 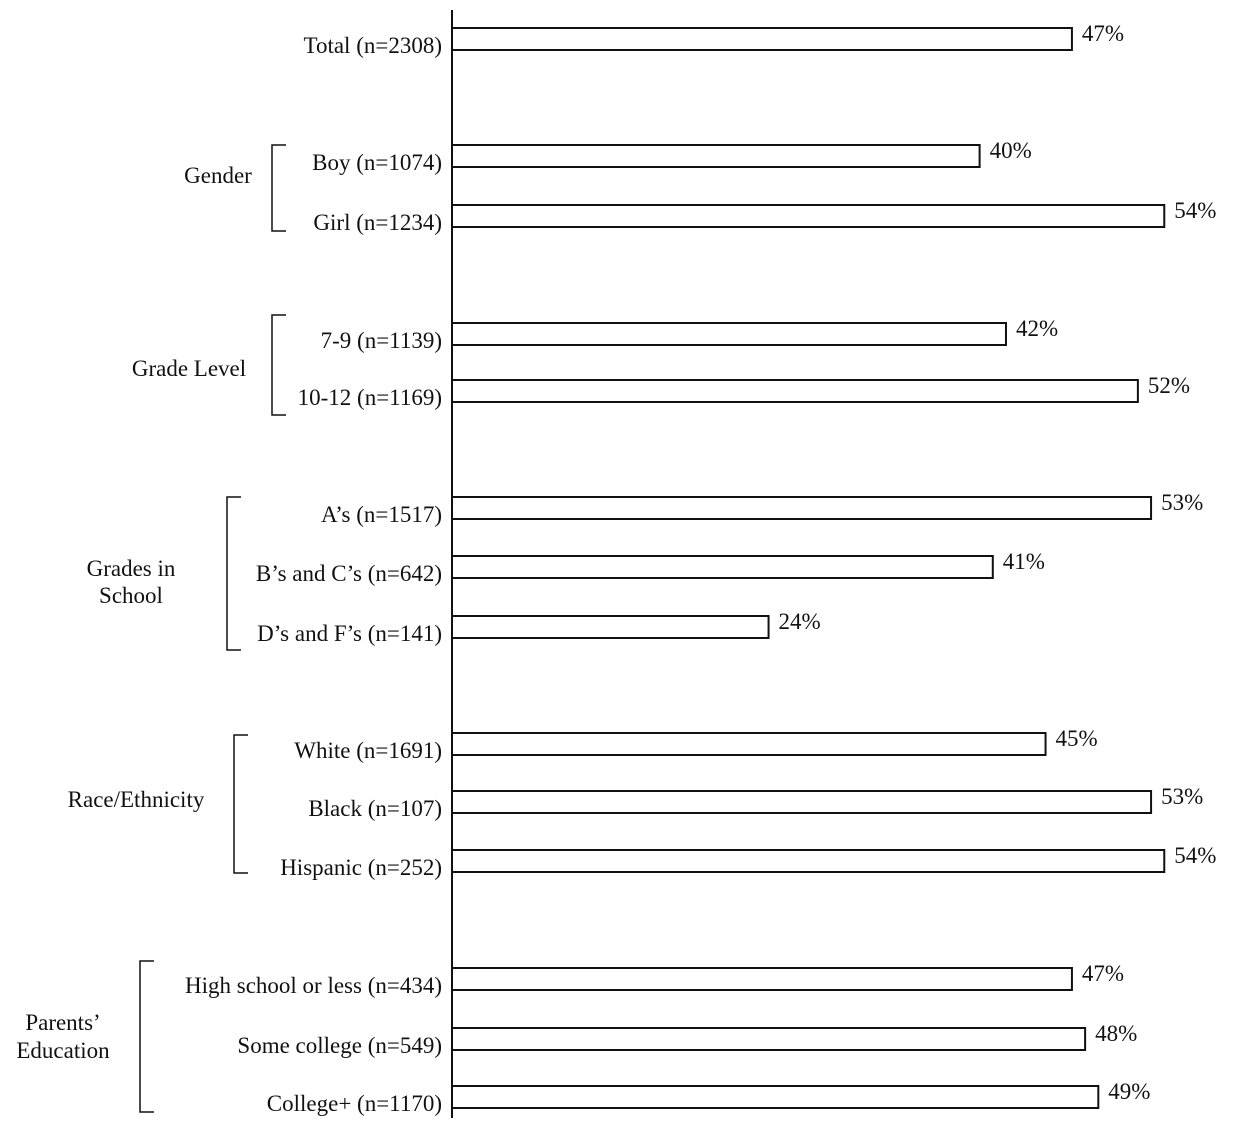 What do you see at coordinates (373, 45) in the screenshot?
I see `row-label: Total (n=2308)` at bounding box center [373, 45].